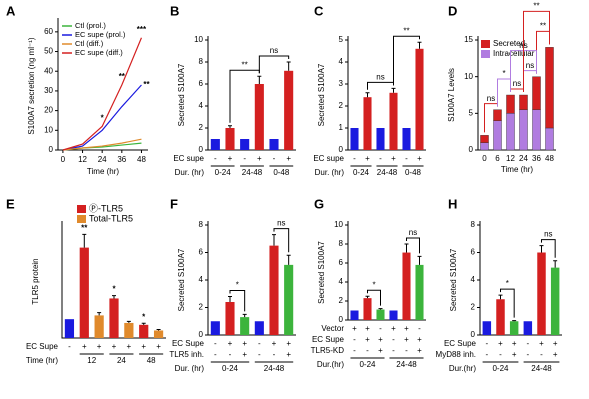  What do you see at coordinates (174, 10) in the screenshot?
I see `panel-label: B` at bounding box center [174, 10].